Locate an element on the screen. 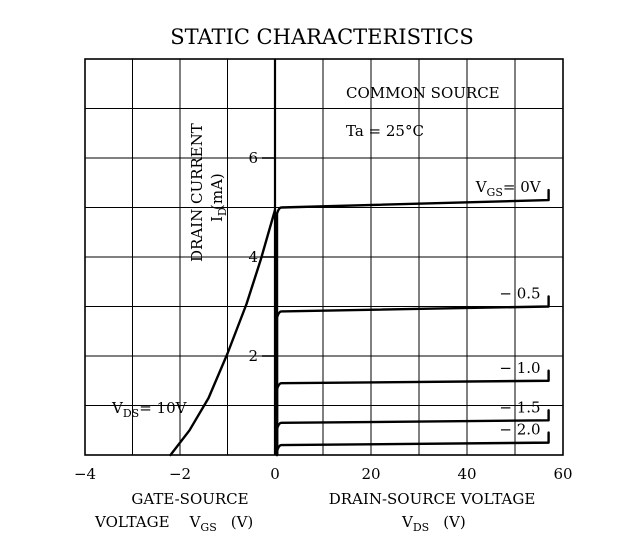 The height and width of the screenshot is (537, 628). x-tick-label-right: 60 is located at coordinates (562, 474).